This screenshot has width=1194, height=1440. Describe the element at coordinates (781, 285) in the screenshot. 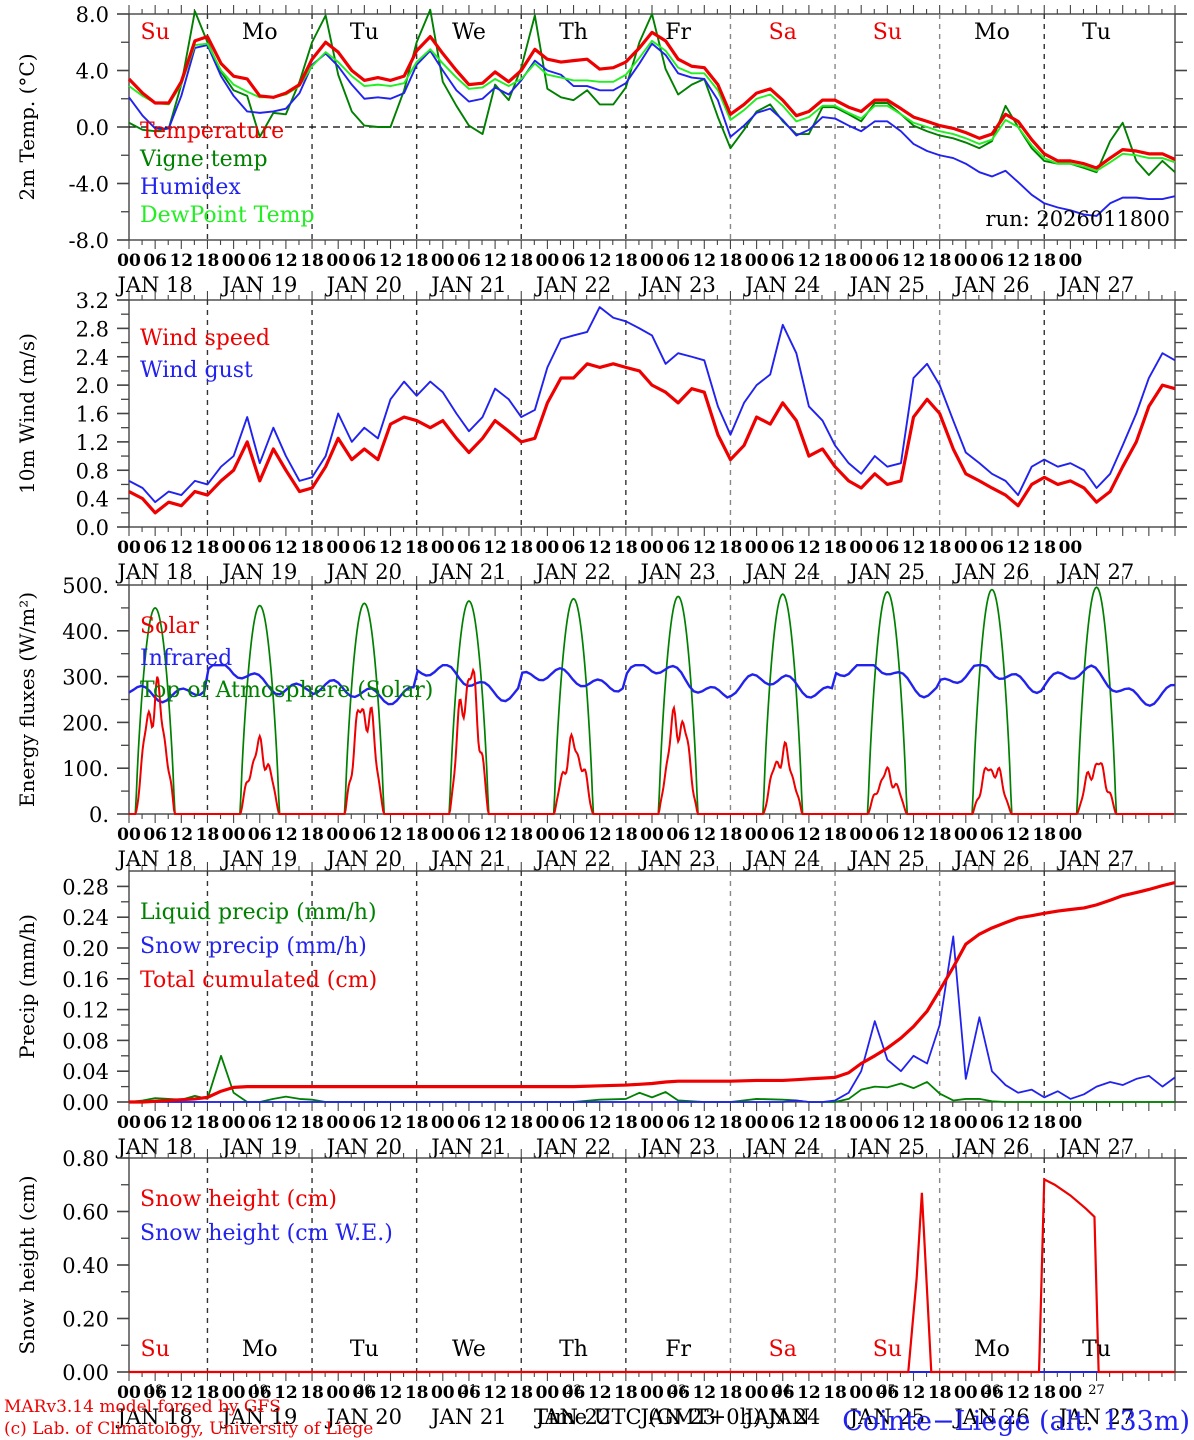

I see `day-label: JAN 24` at that location.